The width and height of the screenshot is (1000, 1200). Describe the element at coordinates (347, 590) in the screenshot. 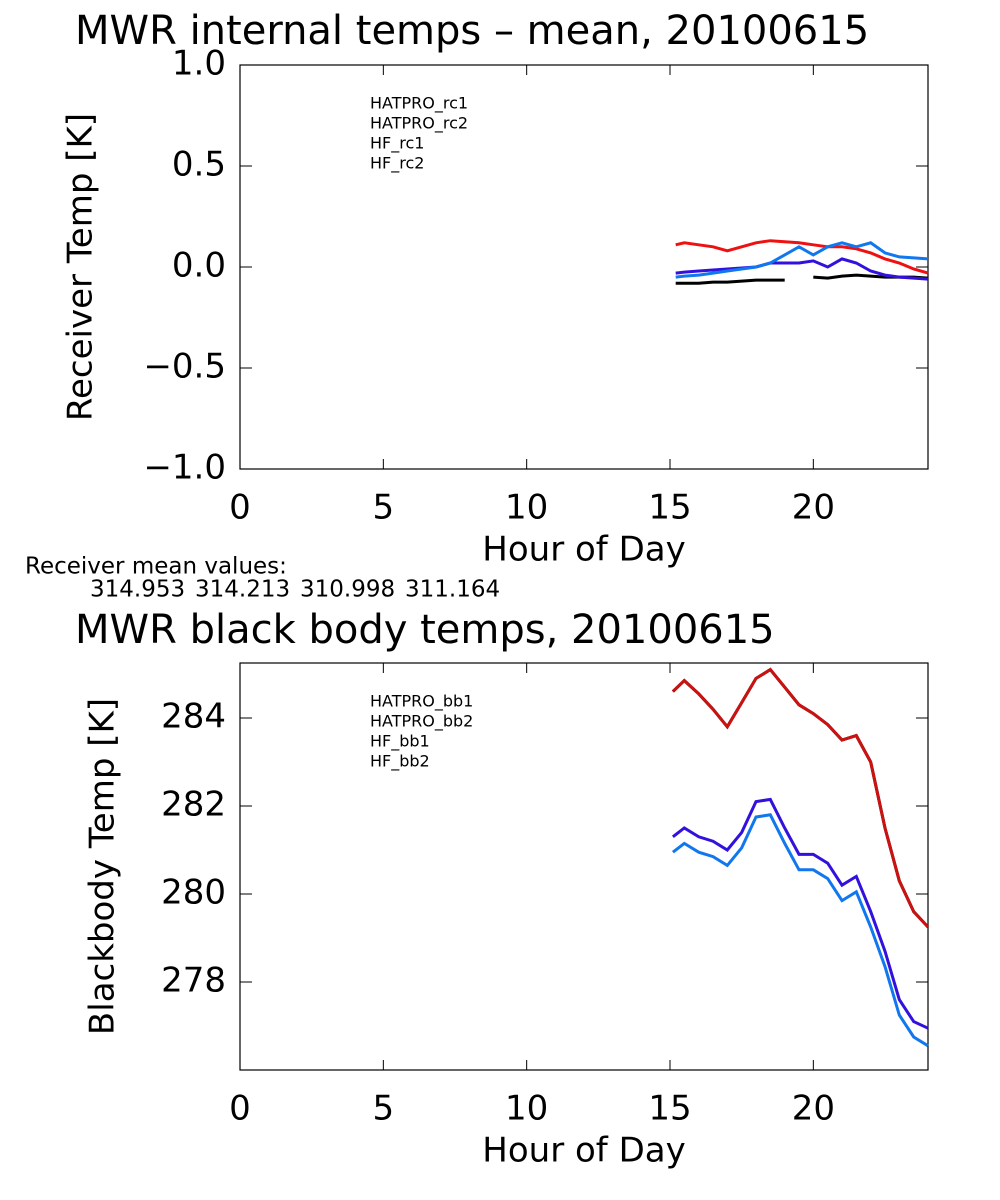

I see `mean-value: 310.998` at that location.